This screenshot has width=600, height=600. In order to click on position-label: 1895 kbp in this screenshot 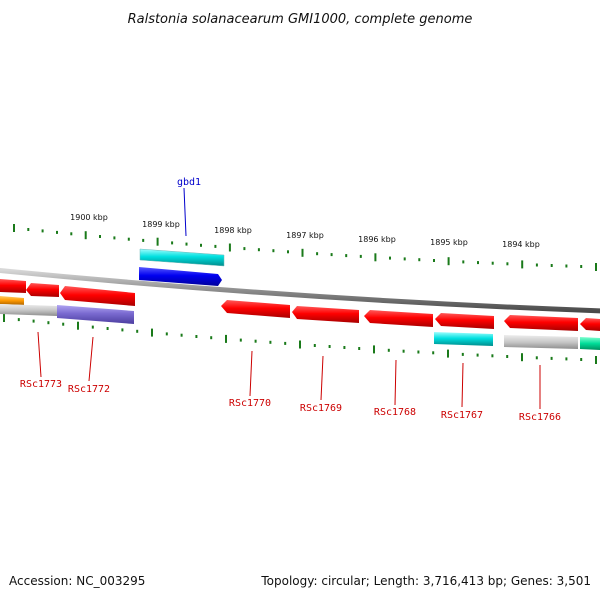, I will do `click(449, 242)`.